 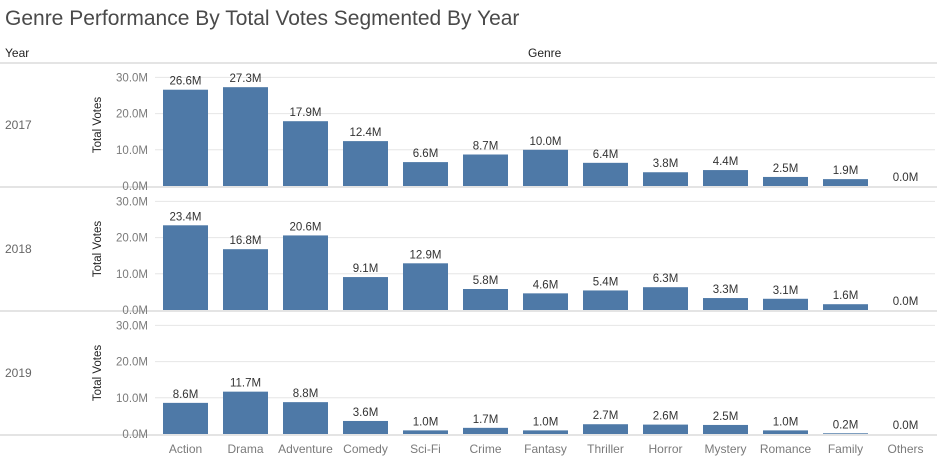 I want to click on bar-2019-thriller, so click(x=605, y=429).